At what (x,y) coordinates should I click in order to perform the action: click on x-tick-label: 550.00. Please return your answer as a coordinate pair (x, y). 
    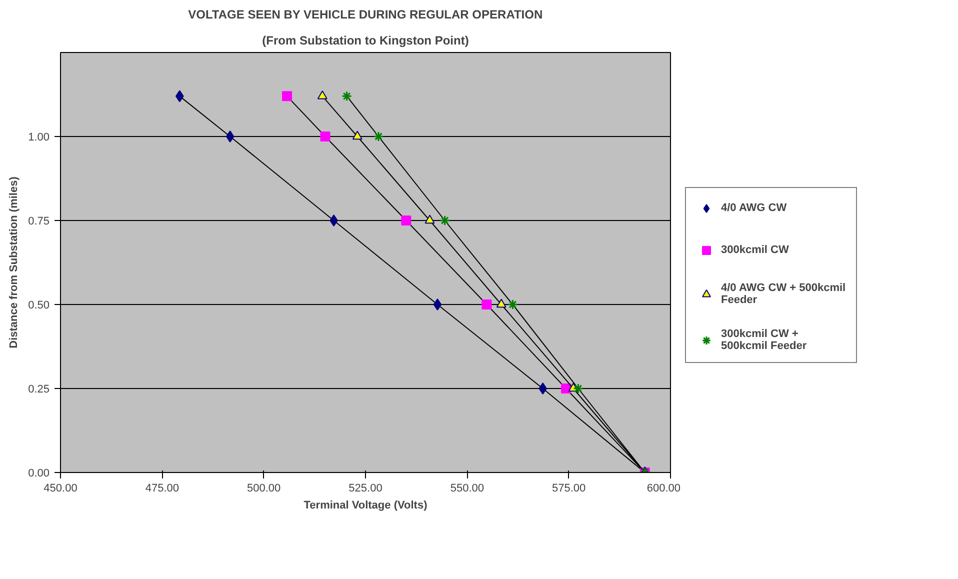
    Looking at the image, I should click on (467, 488).